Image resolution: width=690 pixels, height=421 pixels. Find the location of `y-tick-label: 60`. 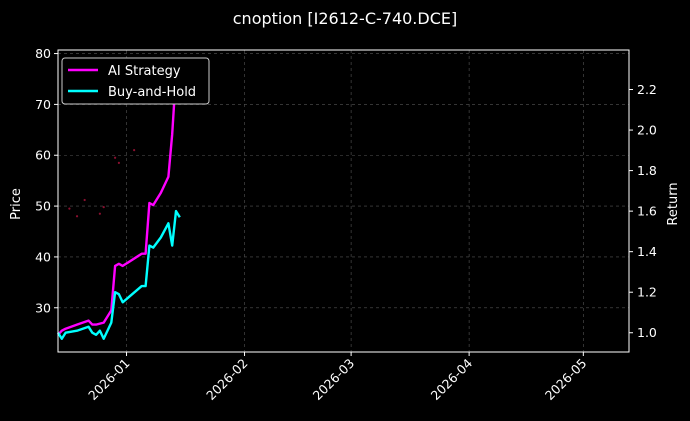

y-tick-label: 60 is located at coordinates (43, 155).